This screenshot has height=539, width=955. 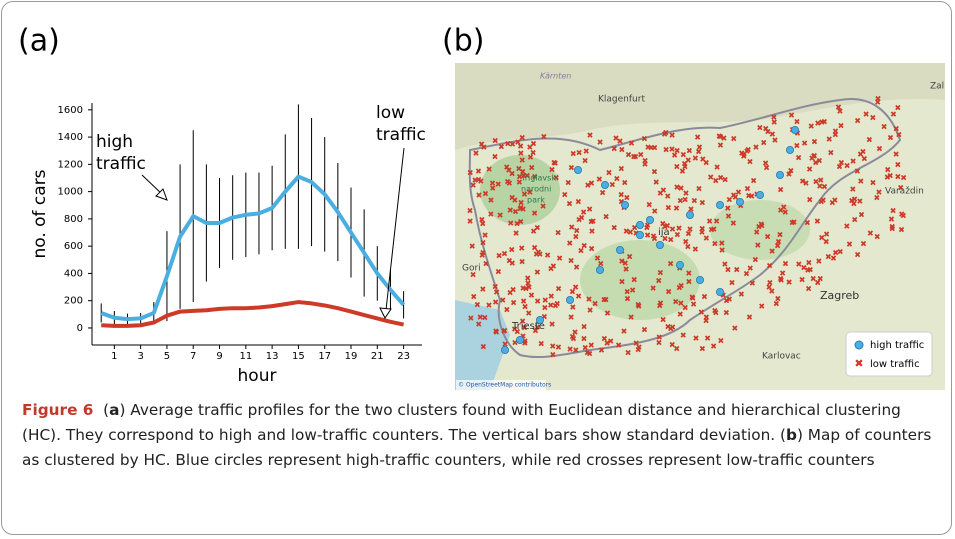 What do you see at coordinates (73, 219) in the screenshot?
I see `y-tick-label: 800` at bounding box center [73, 219].